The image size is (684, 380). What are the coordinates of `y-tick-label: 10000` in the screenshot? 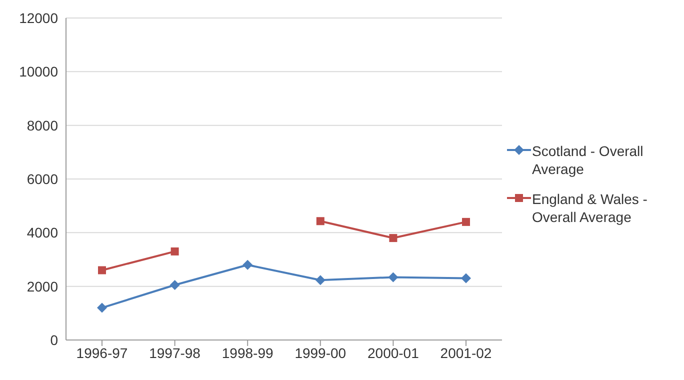 It's located at (38, 72).